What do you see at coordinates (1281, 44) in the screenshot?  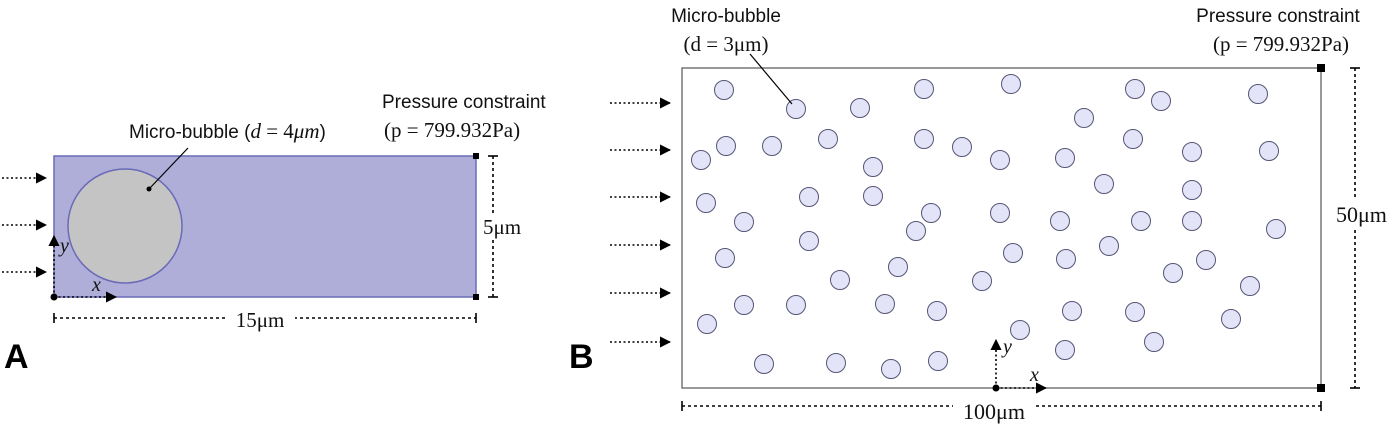 I see `pressure-value-b: (p = 799.932Pa)` at bounding box center [1281, 44].